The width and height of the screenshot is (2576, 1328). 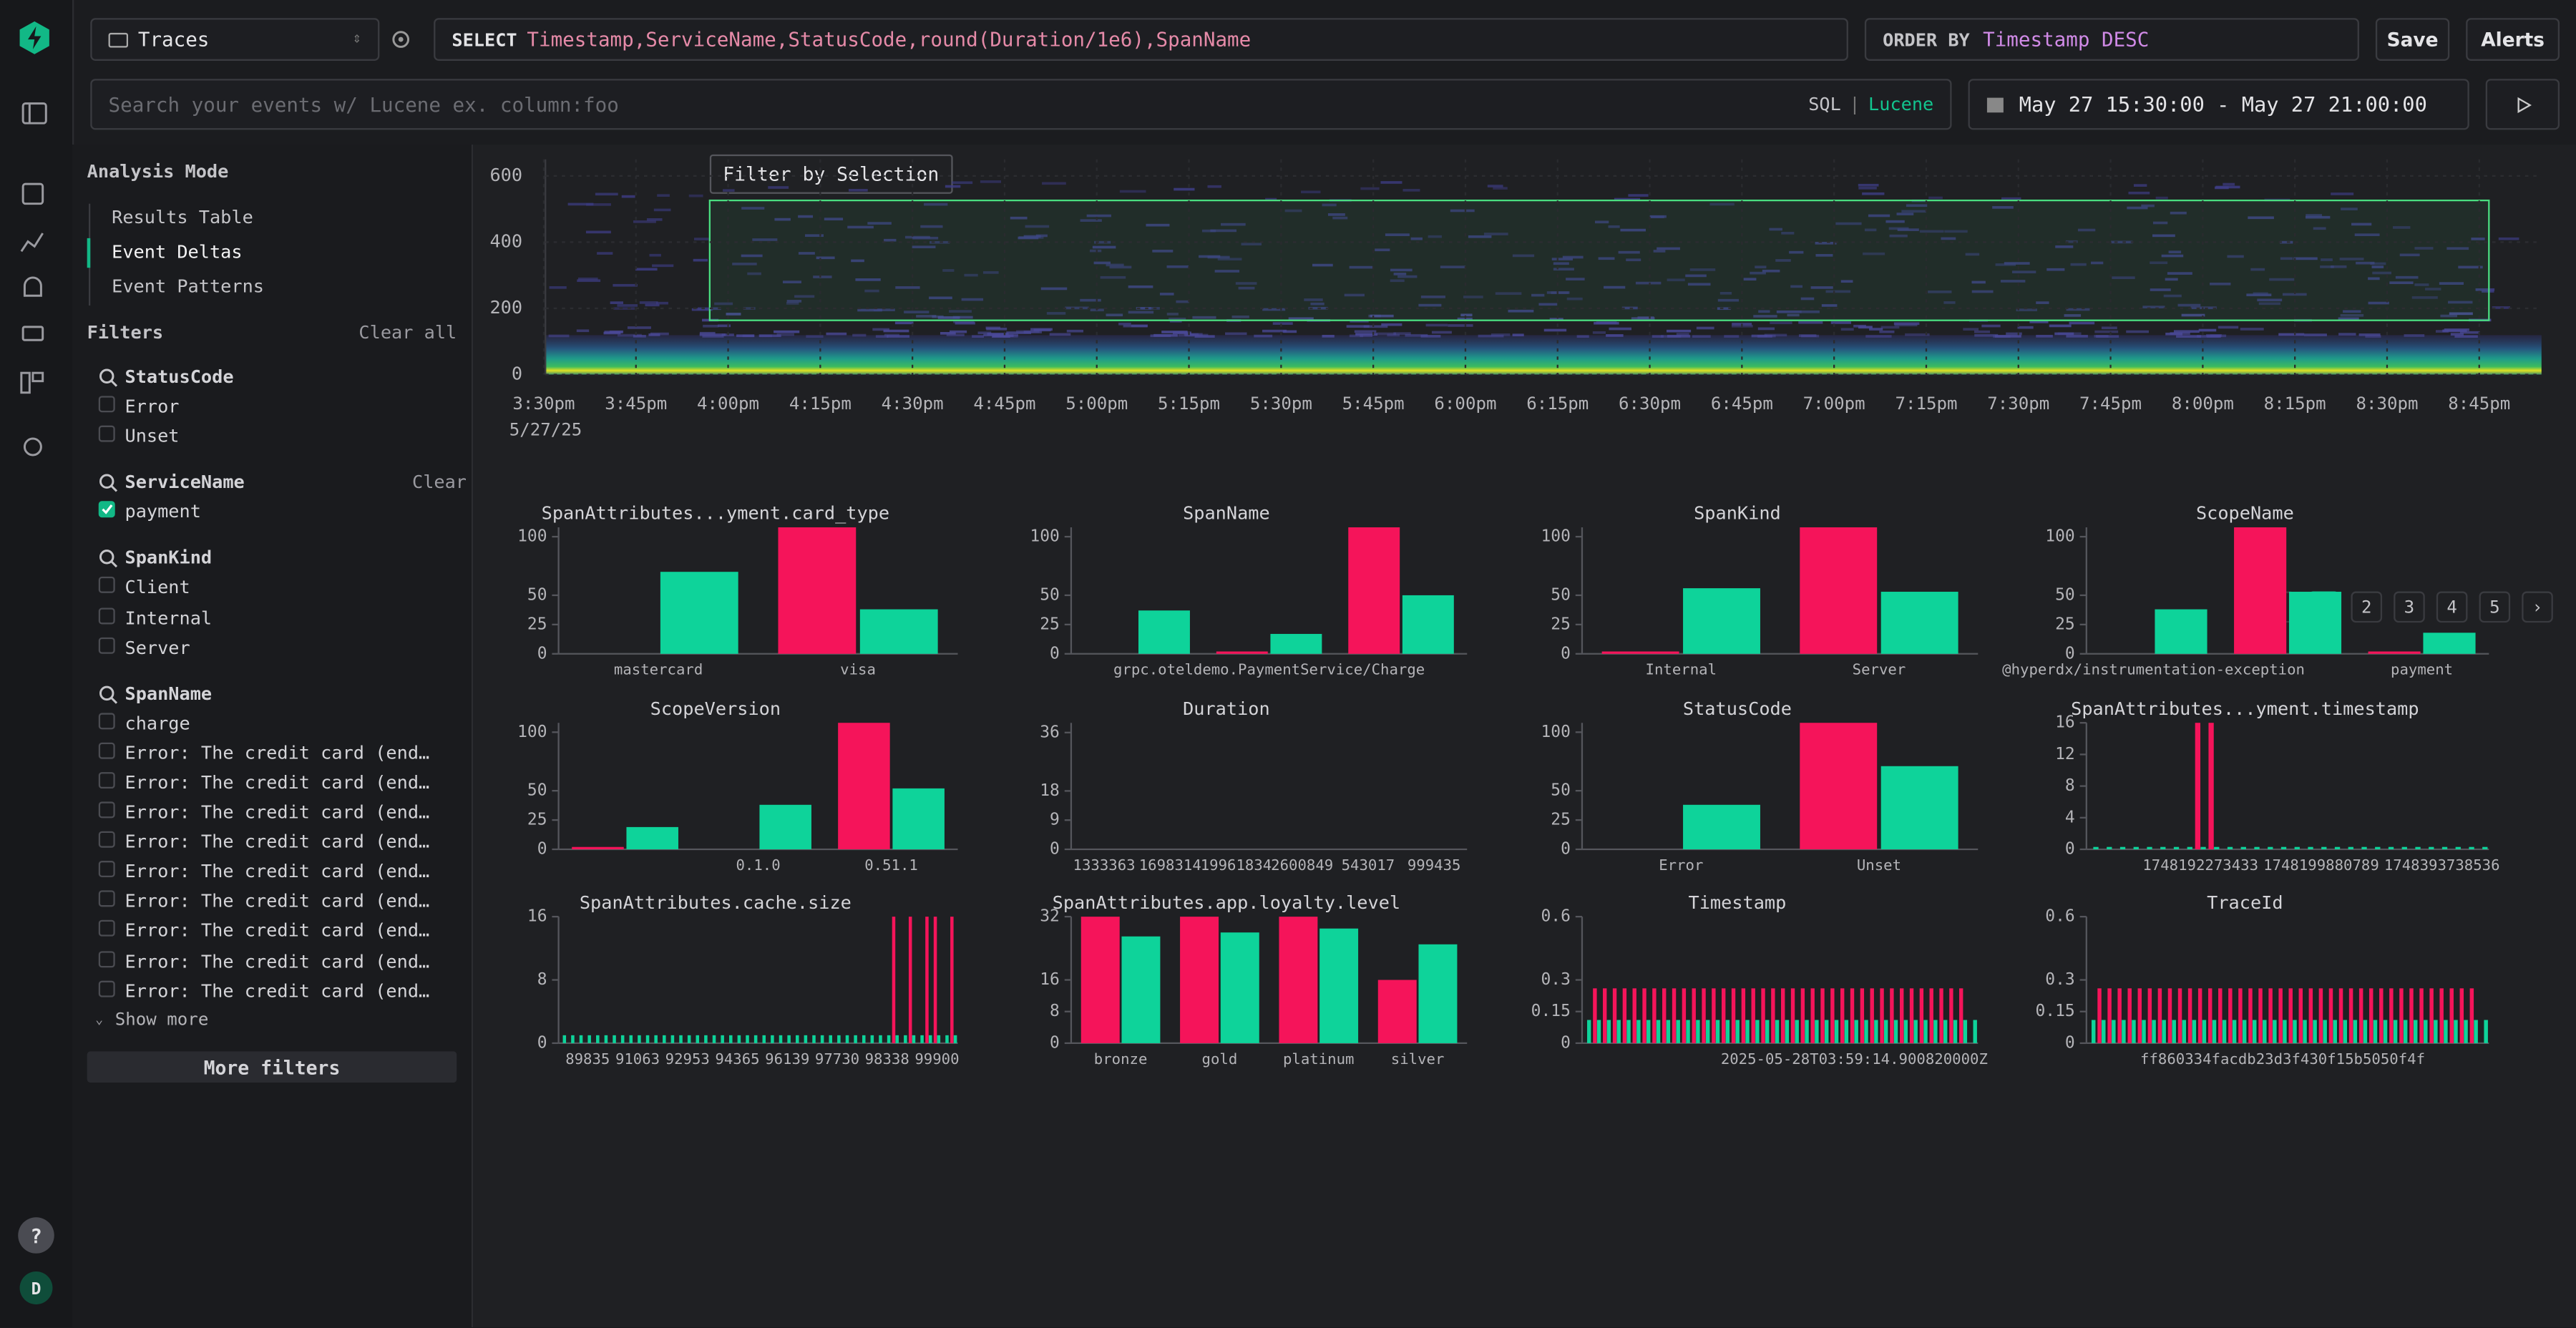 What do you see at coordinates (1599, 261) in the screenshot?
I see `selection-box` at bounding box center [1599, 261].